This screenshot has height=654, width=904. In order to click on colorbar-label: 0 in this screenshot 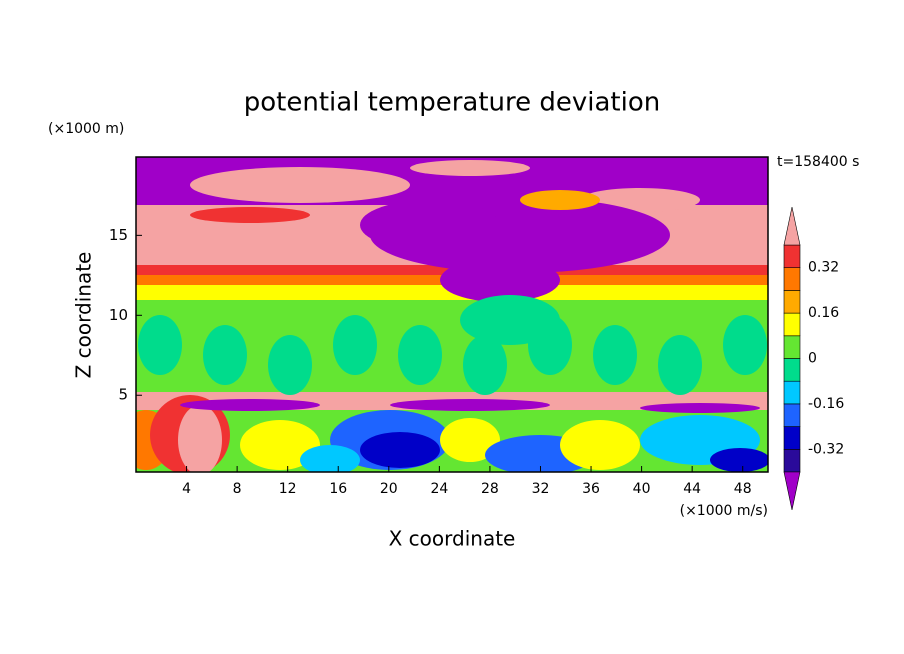, I will do `click(812, 359)`.